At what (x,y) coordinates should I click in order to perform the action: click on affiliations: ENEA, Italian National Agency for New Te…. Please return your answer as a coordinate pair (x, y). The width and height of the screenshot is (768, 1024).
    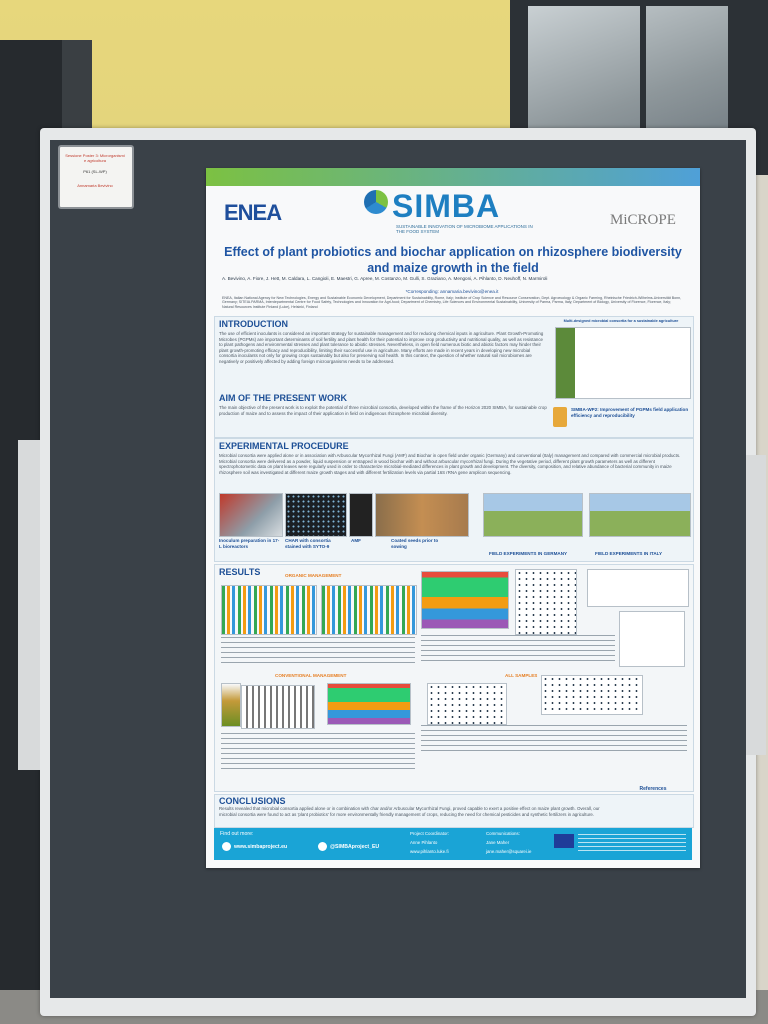
    Looking at the image, I should click on (452, 302).